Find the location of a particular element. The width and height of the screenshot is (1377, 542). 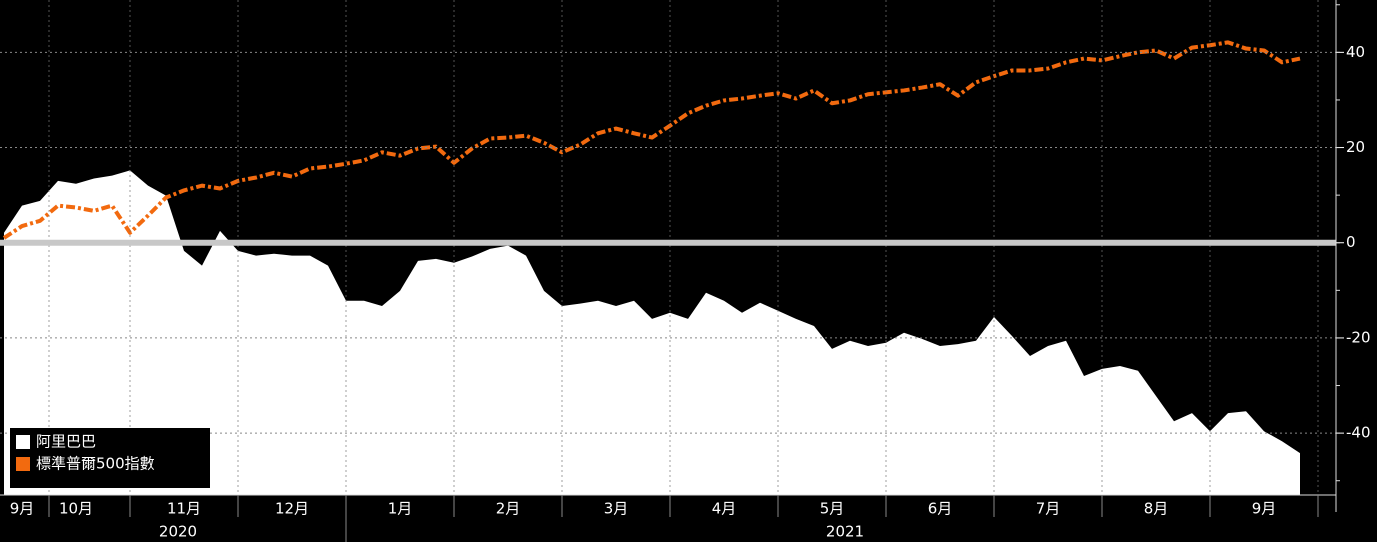

x-tick-label: 4月 is located at coordinates (724, 509).